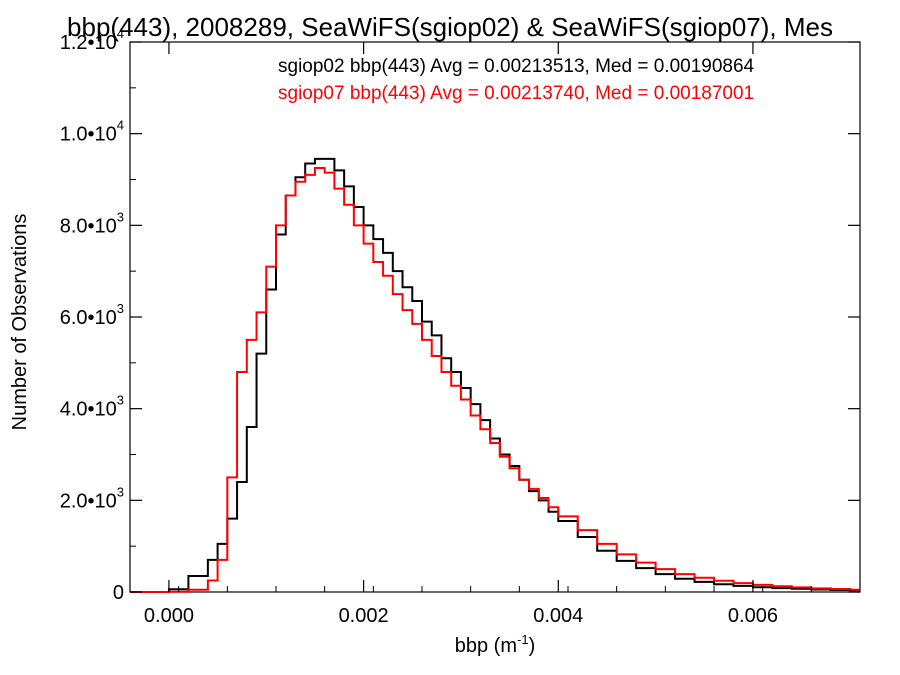 Image resolution: width=900 pixels, height=675 pixels. I want to click on y-tick-label: 4.0•103, so click(92, 407).